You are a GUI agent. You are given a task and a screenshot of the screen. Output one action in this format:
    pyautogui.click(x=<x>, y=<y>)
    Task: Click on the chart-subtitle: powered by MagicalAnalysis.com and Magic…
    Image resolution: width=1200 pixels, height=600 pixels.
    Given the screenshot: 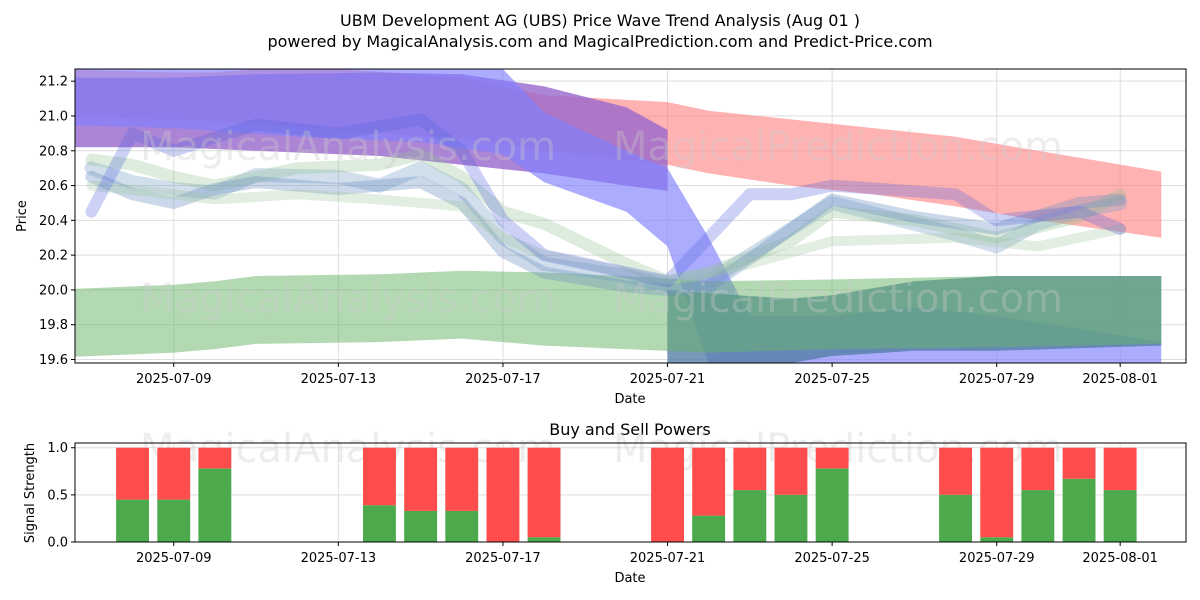 What is the action you would take?
    pyautogui.click(x=599, y=41)
    